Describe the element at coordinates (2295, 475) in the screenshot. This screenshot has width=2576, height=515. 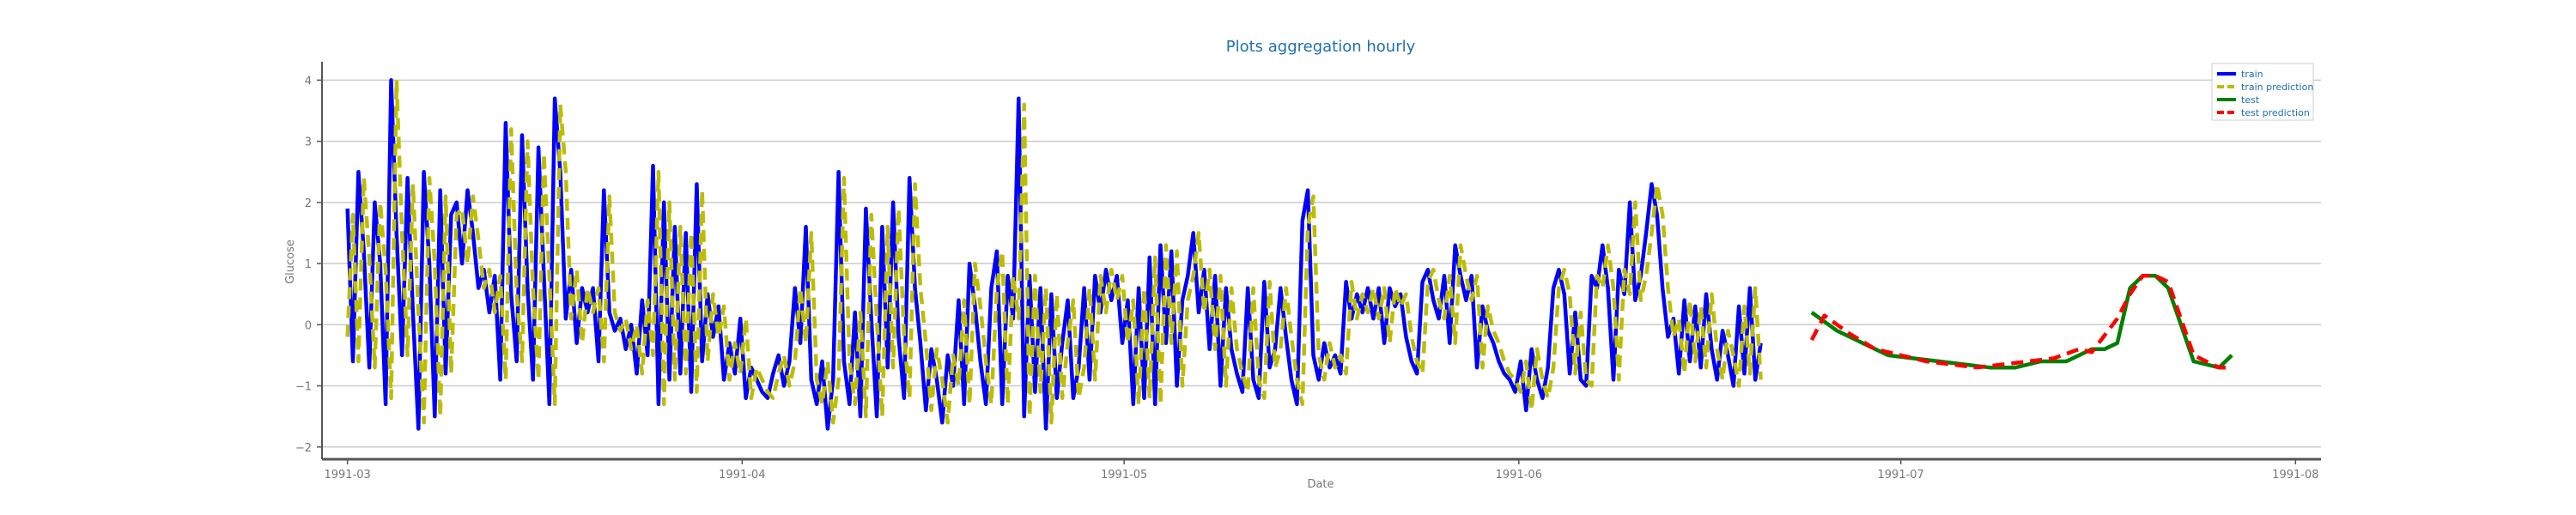
I see `x-tick-label: 1991-08` at that location.